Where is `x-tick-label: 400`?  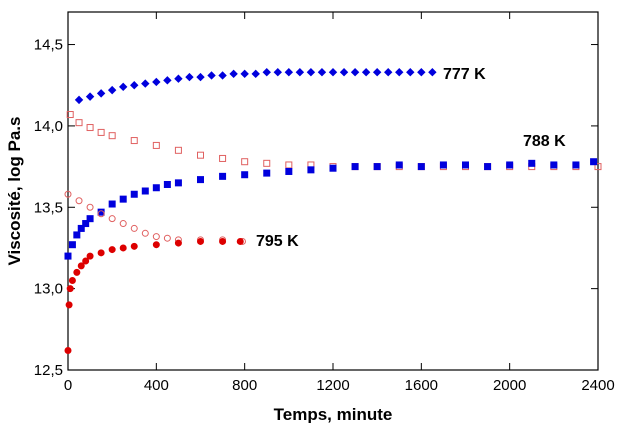
x-tick-label: 400 is located at coordinates (156, 385).